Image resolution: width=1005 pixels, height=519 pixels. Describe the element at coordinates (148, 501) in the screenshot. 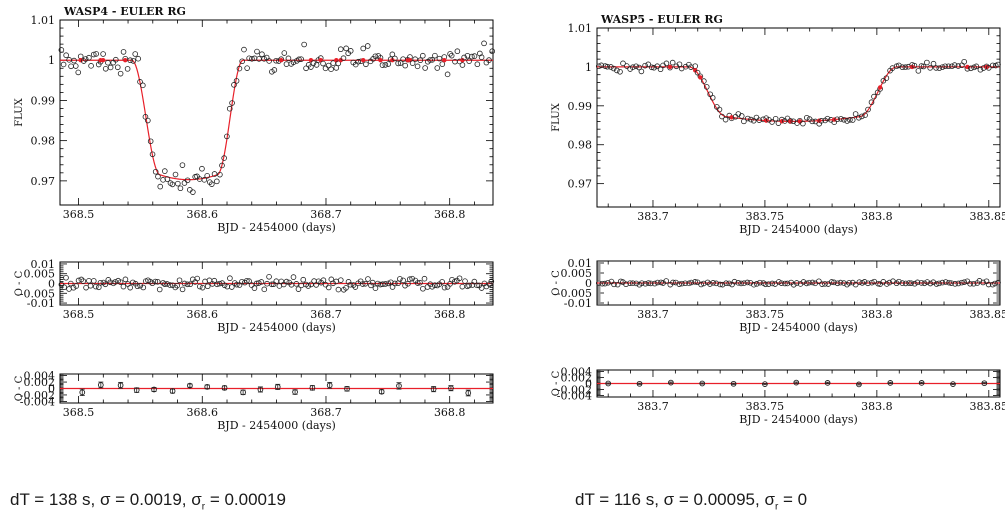

I see `caption-left: dT = 138 s, σ = 0.0019, σr = 0.00019` at that location.